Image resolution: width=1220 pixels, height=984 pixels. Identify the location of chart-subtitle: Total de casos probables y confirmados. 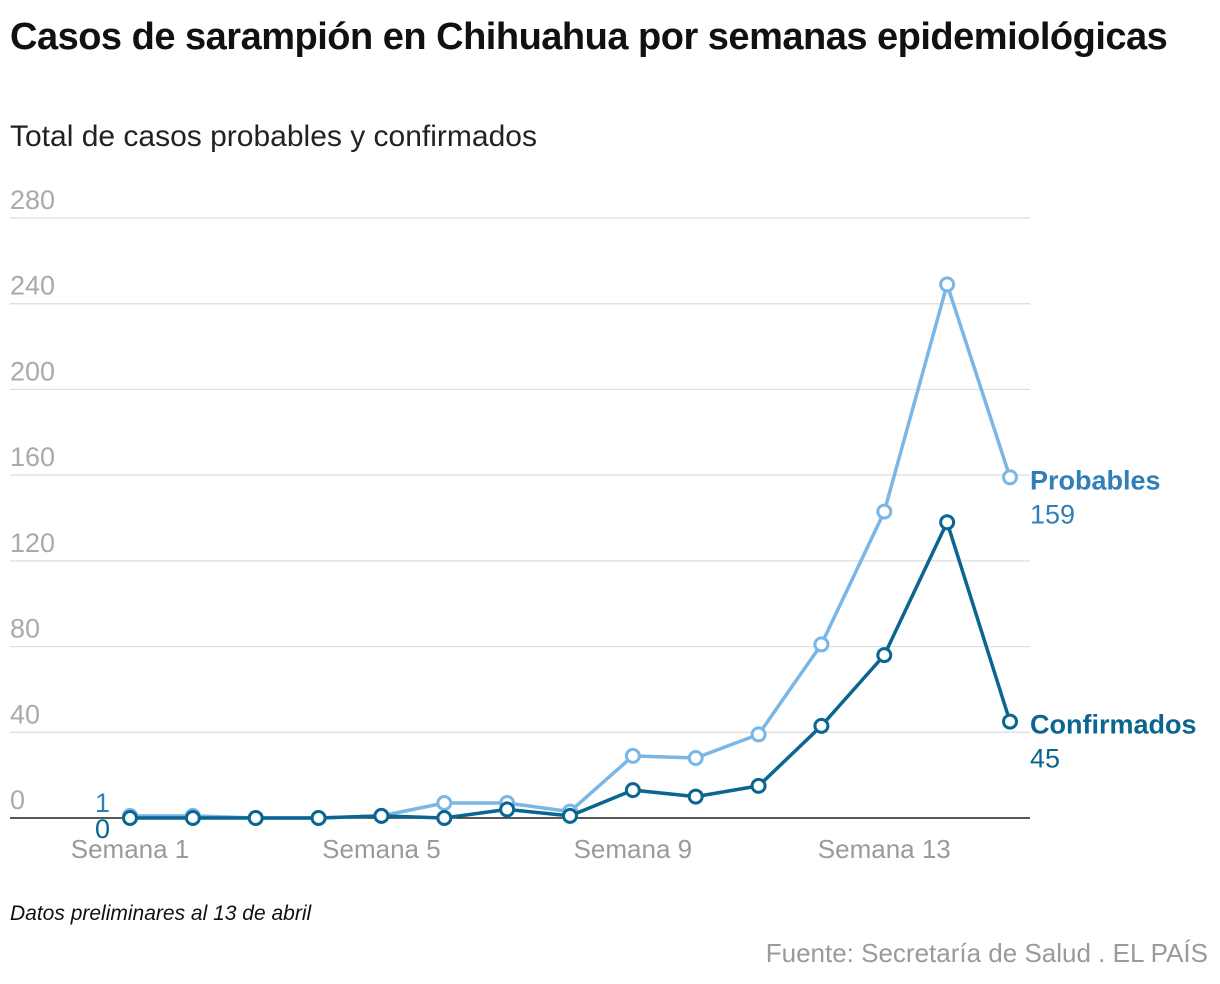
(273, 136).